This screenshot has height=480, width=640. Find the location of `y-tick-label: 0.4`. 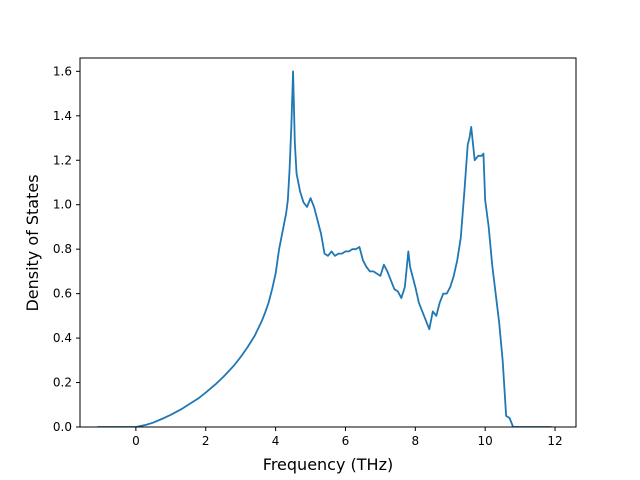

y-tick-label: 0.4 is located at coordinates (62, 338).